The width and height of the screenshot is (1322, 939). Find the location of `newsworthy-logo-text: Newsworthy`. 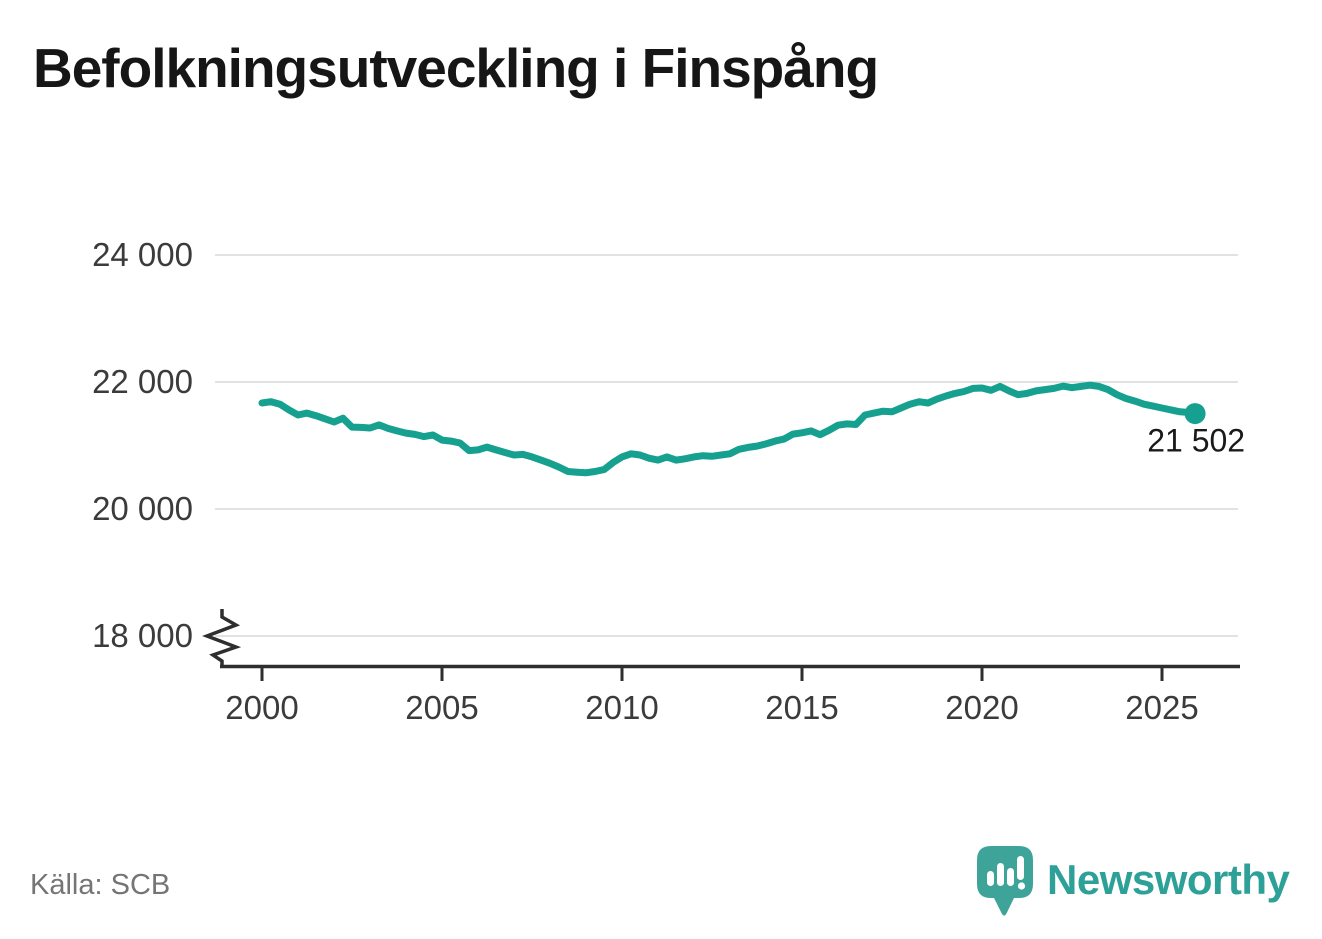

newsworthy-logo-text: Newsworthy is located at coordinates (1168, 879).